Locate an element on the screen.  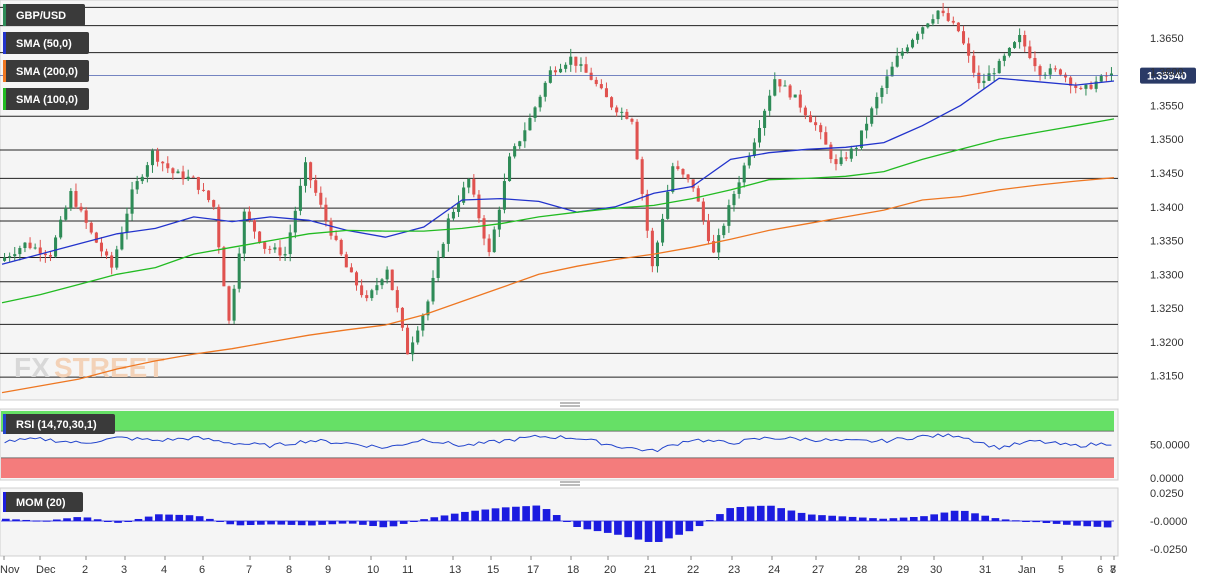
price-tick-label: 1.3550 is located at coordinates (1167, 106).